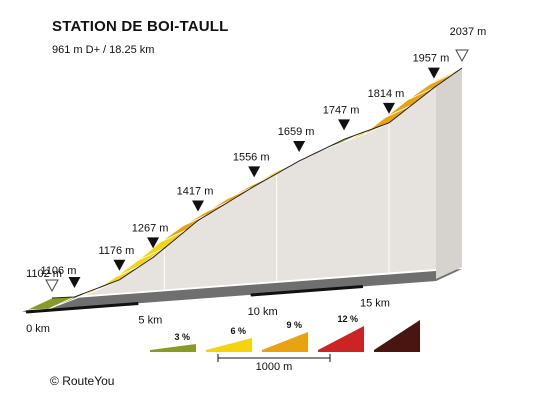 The image size is (550, 400). What do you see at coordinates (341, 110) in the screenshot?
I see `elevation-label: 1747 m` at bounding box center [341, 110].